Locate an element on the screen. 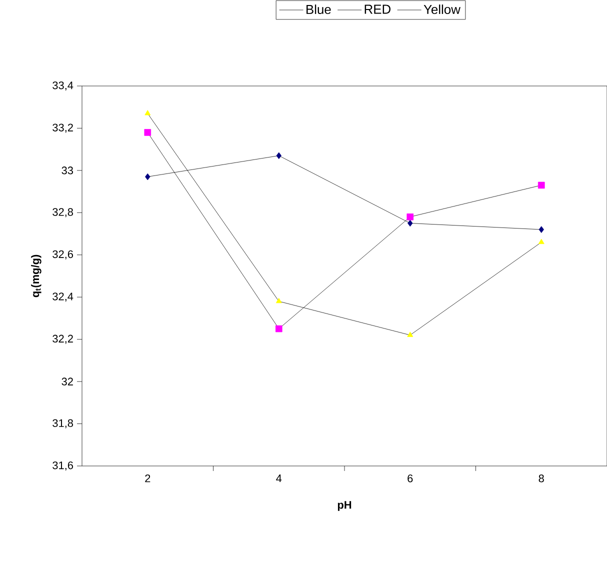 This screenshot has height=565, width=607. y-tick-label: 33,2 is located at coordinates (62, 128).